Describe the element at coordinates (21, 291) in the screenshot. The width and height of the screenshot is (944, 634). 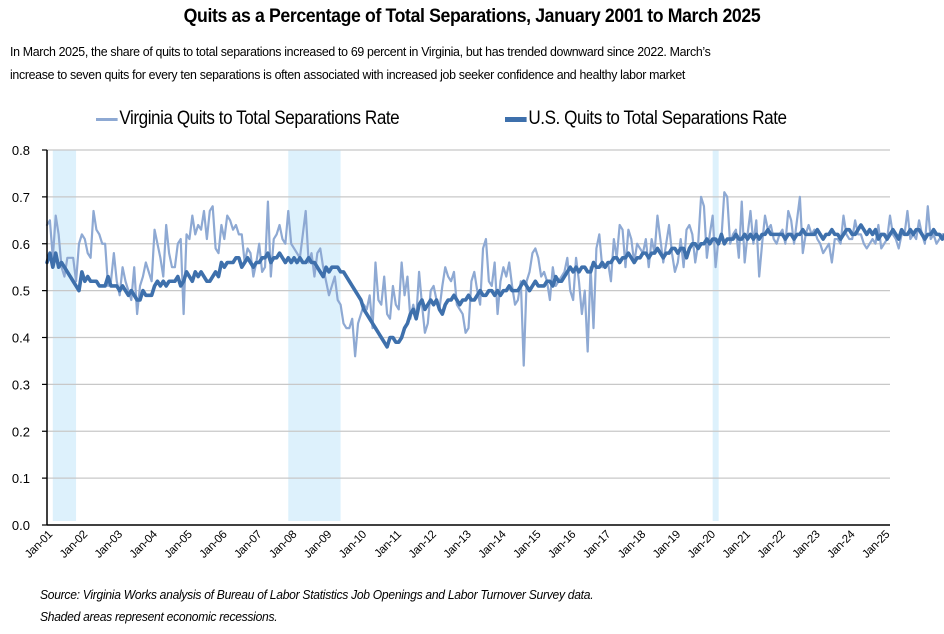
I see `y-tick-label: 0.5` at that location.